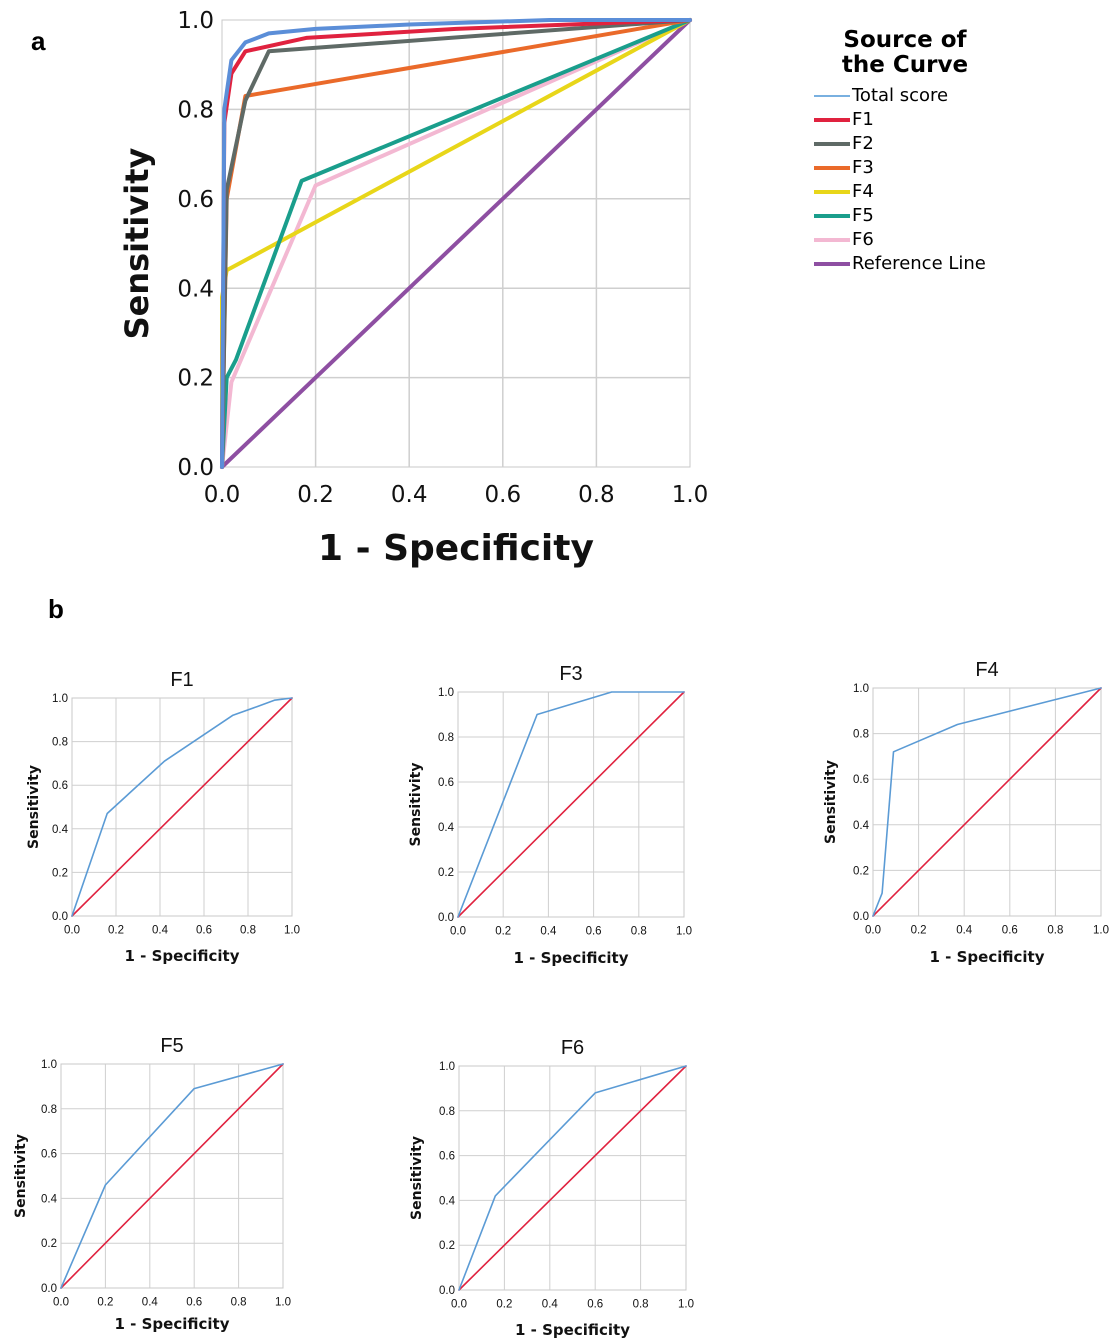 The height and width of the screenshot is (1341, 1117). I want to click on panel-label-a: a, so click(38, 41).